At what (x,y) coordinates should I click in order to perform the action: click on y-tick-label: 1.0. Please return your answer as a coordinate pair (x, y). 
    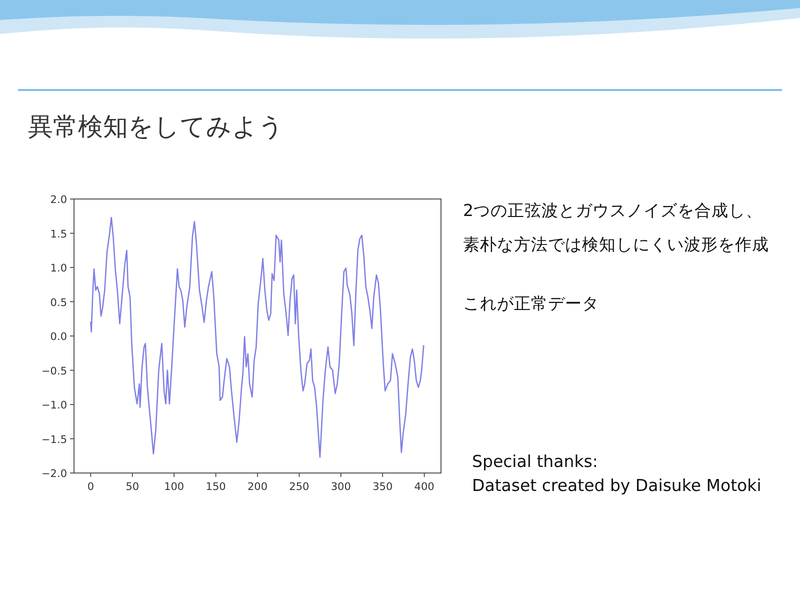
    Looking at the image, I should click on (58, 268).